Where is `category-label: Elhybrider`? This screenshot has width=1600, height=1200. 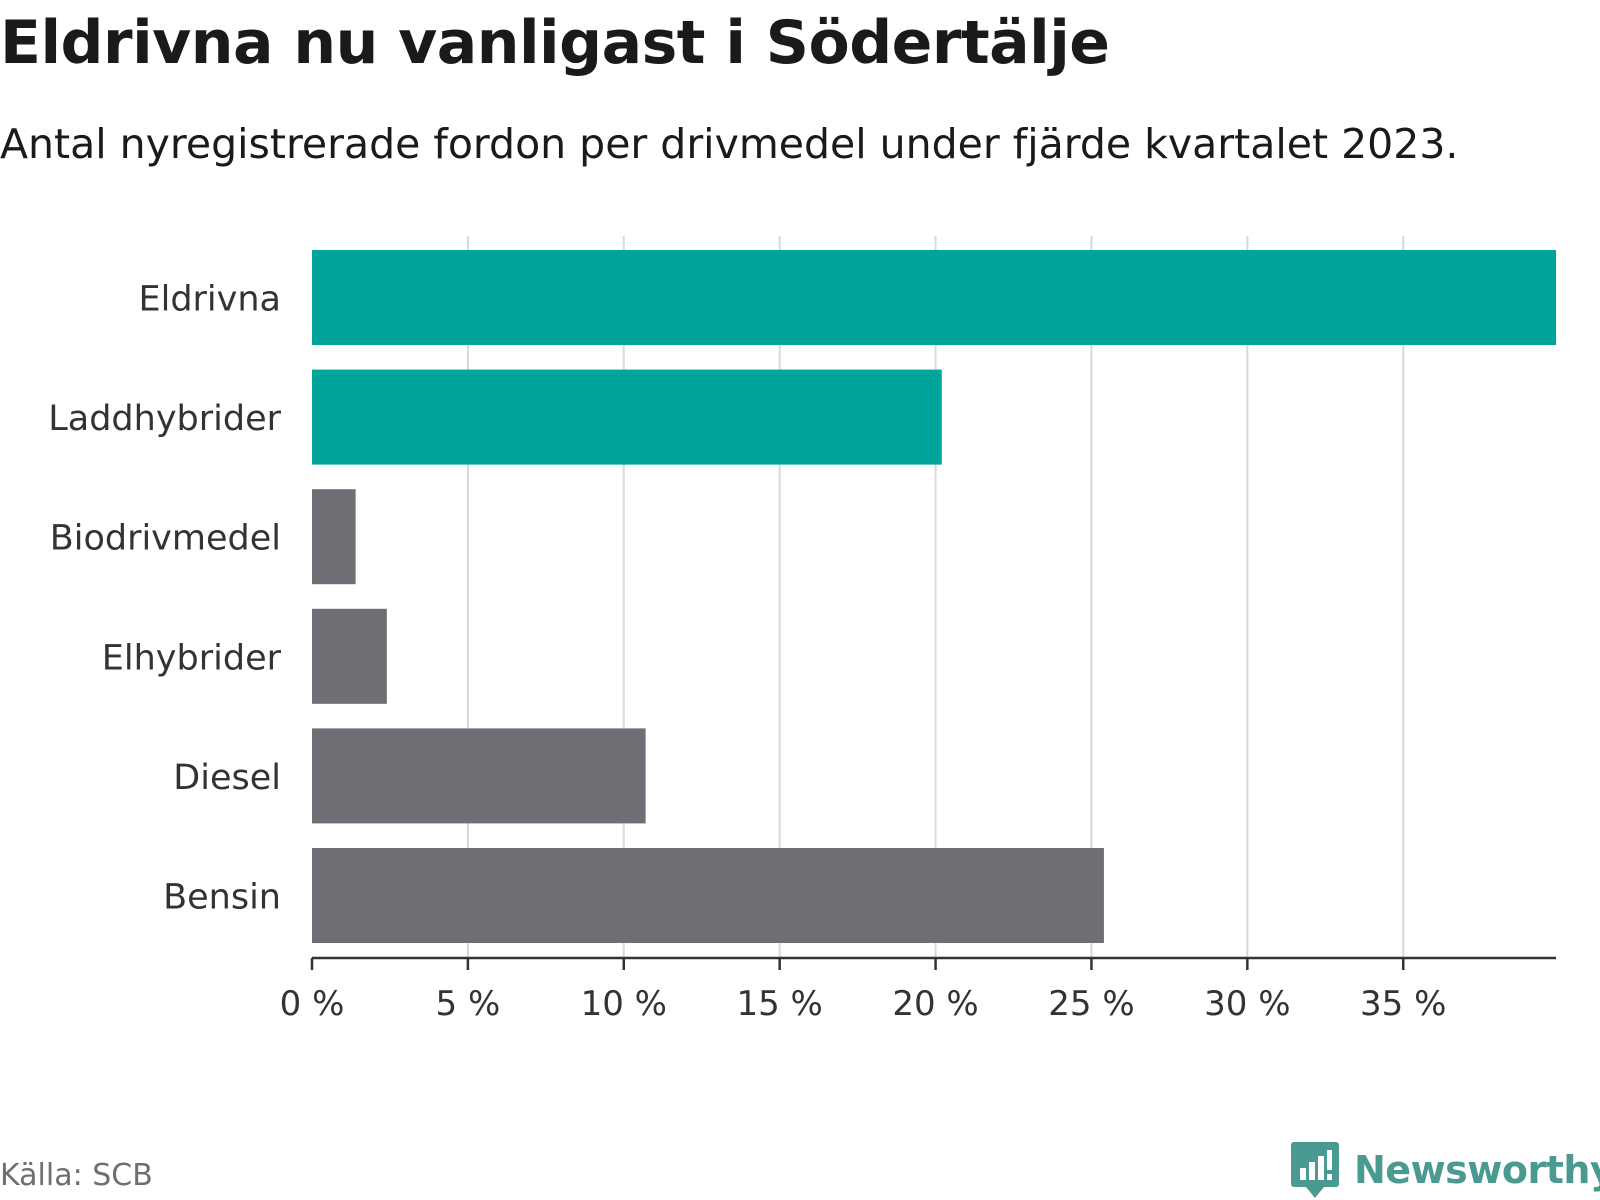
category-label: Elhybrider is located at coordinates (192, 658).